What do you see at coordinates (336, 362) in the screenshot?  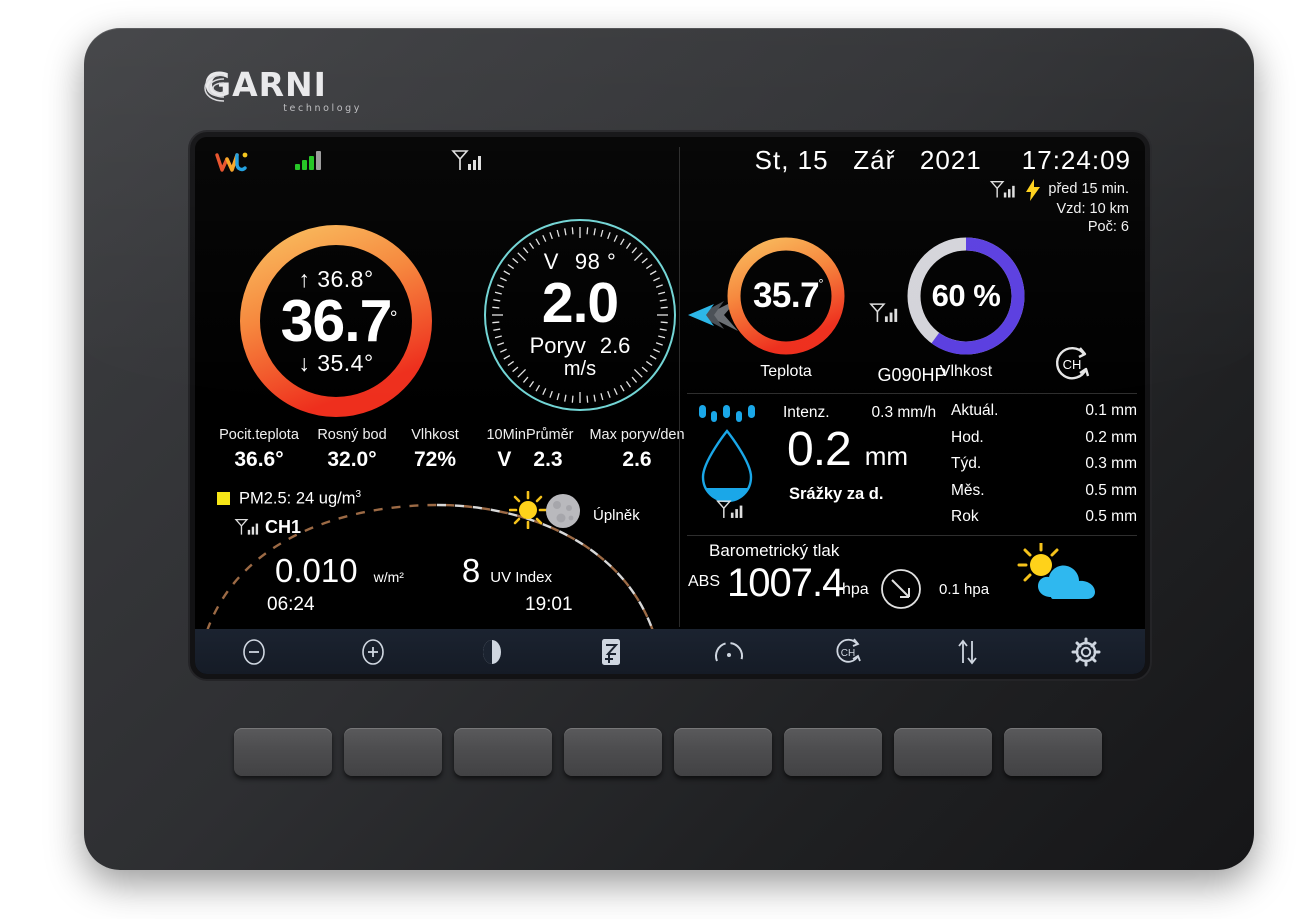 I see `temp-low-value: ↓ 35.4°` at bounding box center [336, 362].